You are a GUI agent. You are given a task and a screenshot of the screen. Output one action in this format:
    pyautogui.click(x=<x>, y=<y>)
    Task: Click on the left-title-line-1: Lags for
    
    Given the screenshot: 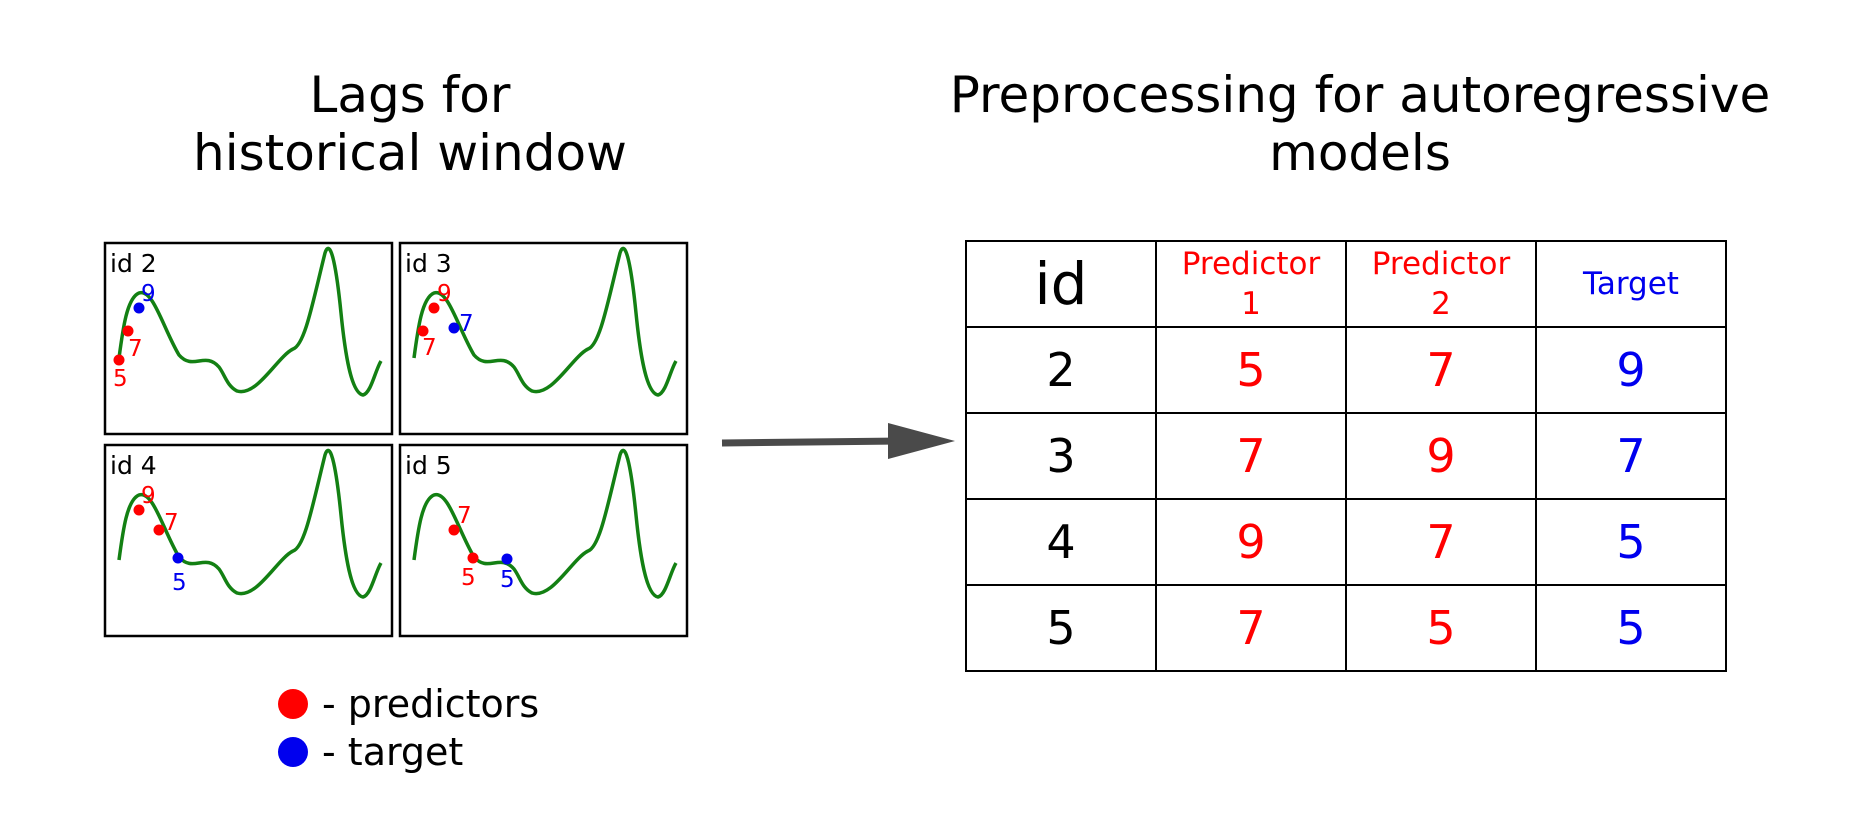 What is the action you would take?
    pyautogui.click(x=410, y=95)
    